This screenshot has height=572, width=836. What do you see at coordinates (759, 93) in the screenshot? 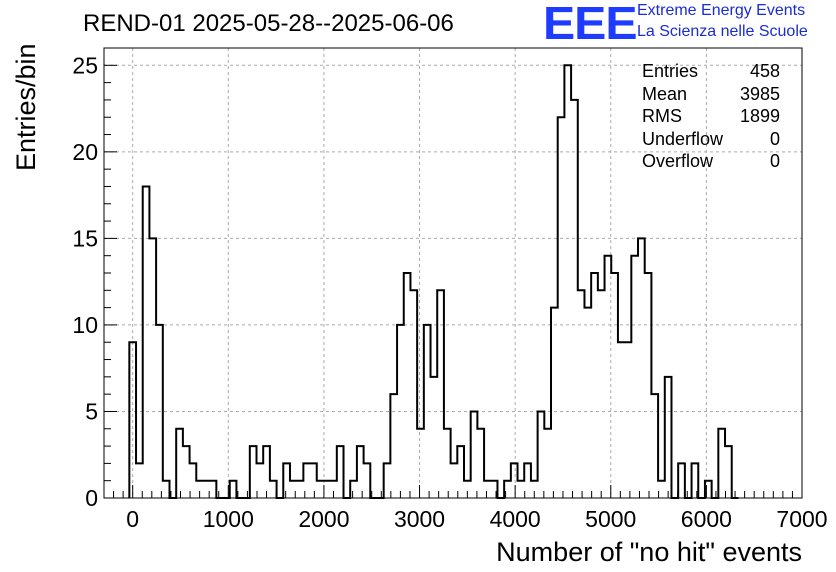
I see `stat-value: 3985` at bounding box center [759, 93].